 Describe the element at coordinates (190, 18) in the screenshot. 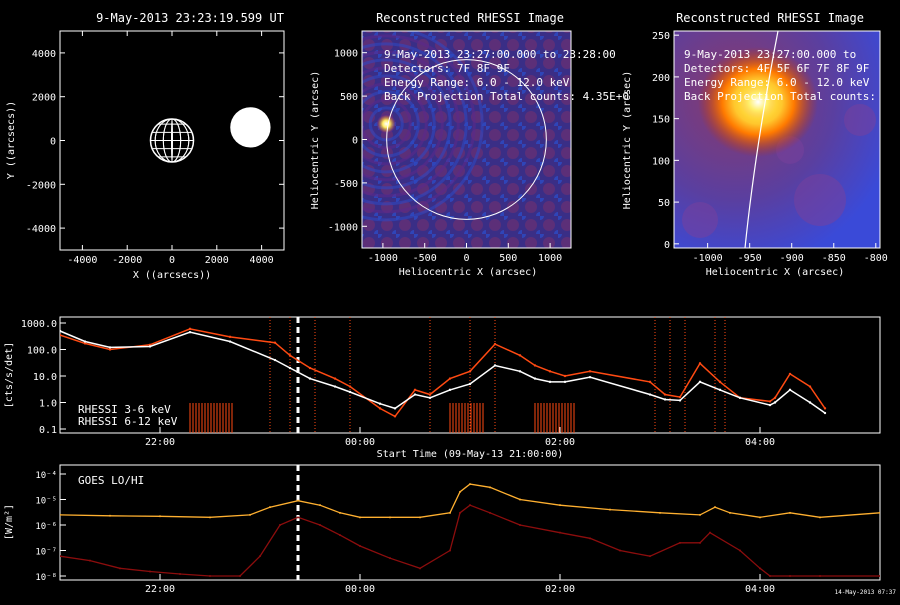

I see `panel1-title: 9-May-2013 23:23:19.599 UT` at that location.